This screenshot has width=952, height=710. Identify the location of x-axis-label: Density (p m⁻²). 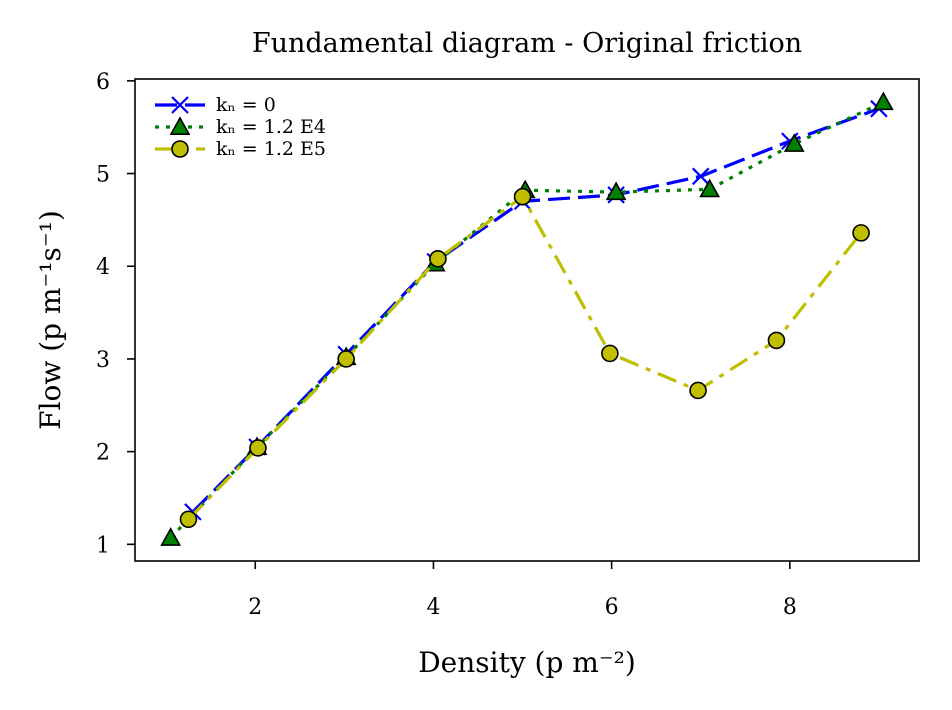
(527, 662).